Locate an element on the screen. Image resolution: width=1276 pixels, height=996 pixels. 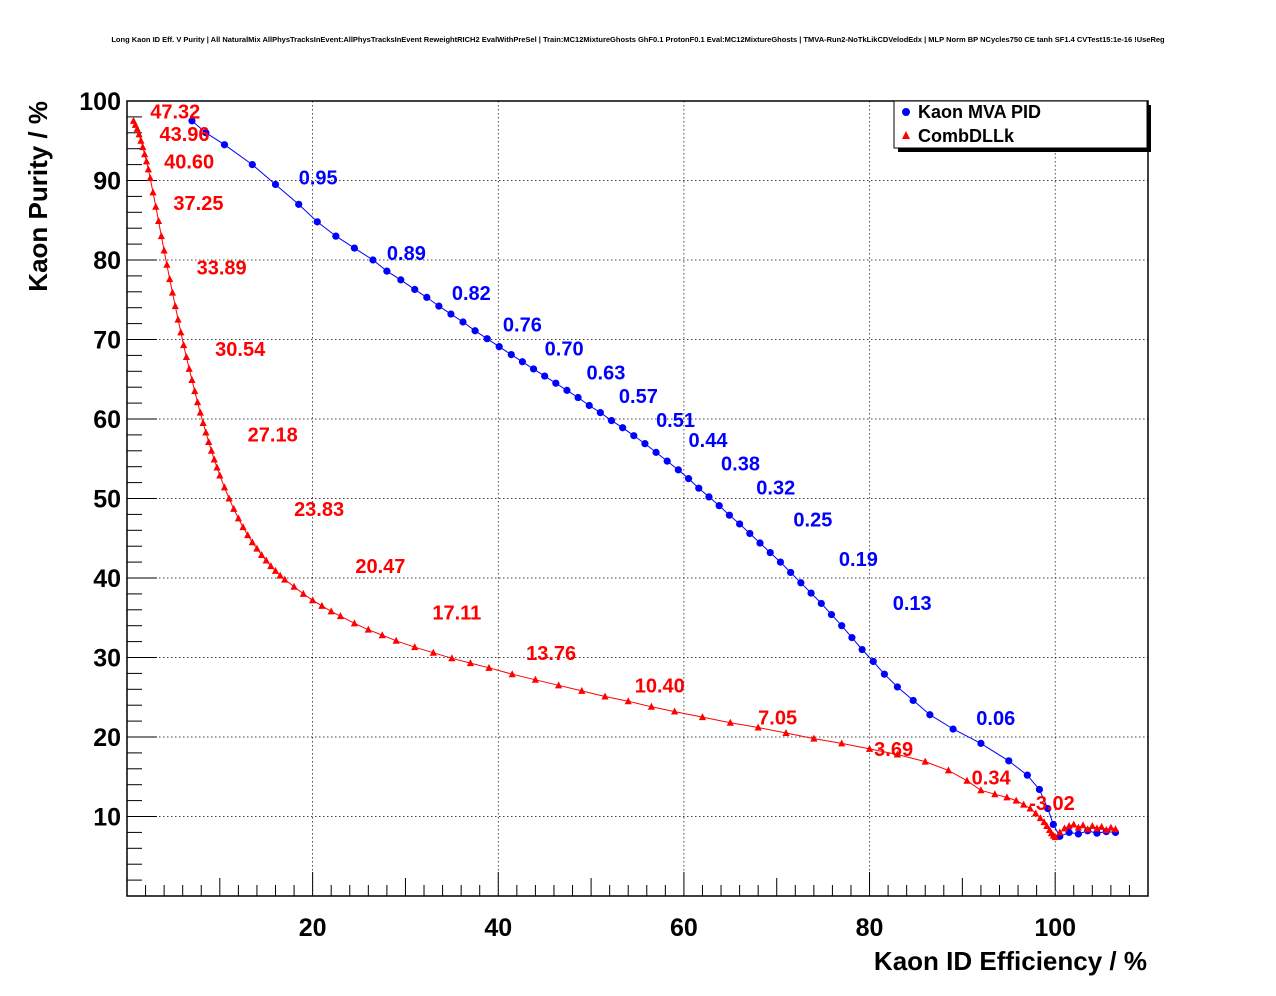
data-label: 23.83 is located at coordinates (319, 510).